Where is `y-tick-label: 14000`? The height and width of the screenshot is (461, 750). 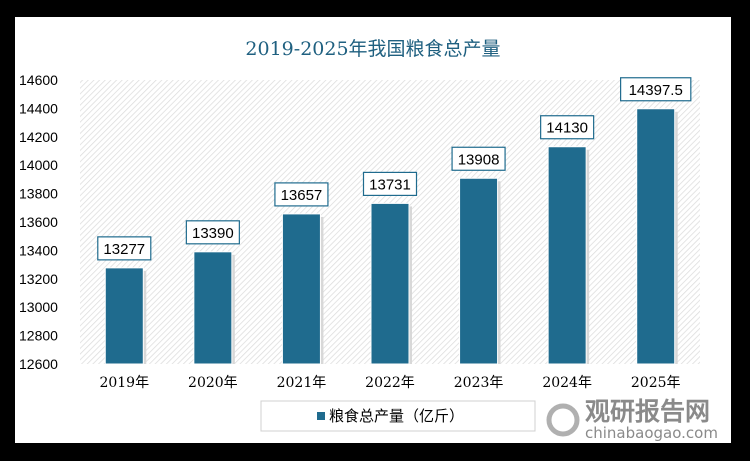
y-tick-label: 14000 is located at coordinates (38, 165).